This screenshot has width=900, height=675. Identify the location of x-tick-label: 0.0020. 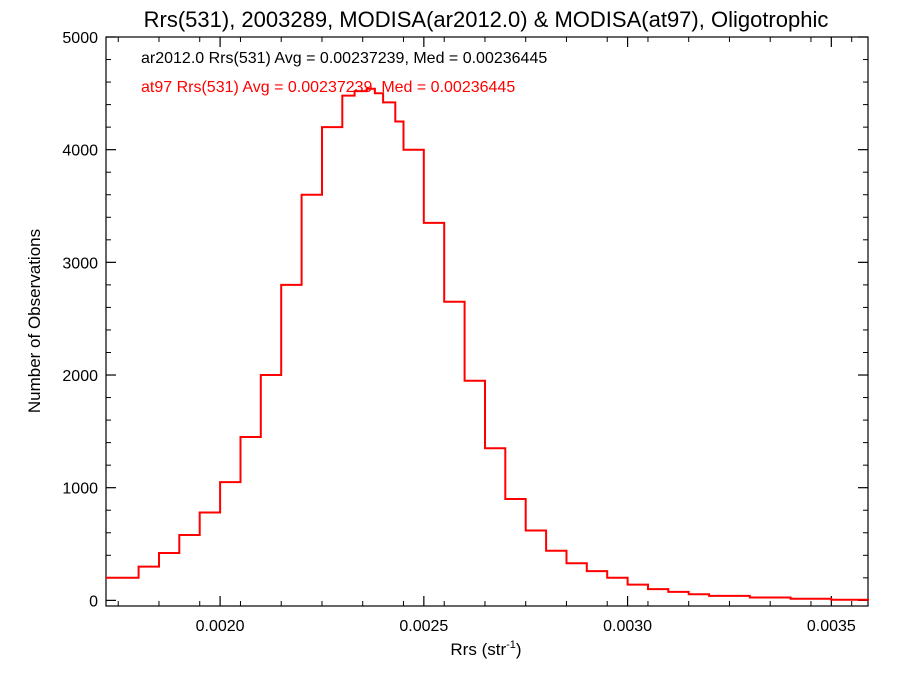
(220, 626).